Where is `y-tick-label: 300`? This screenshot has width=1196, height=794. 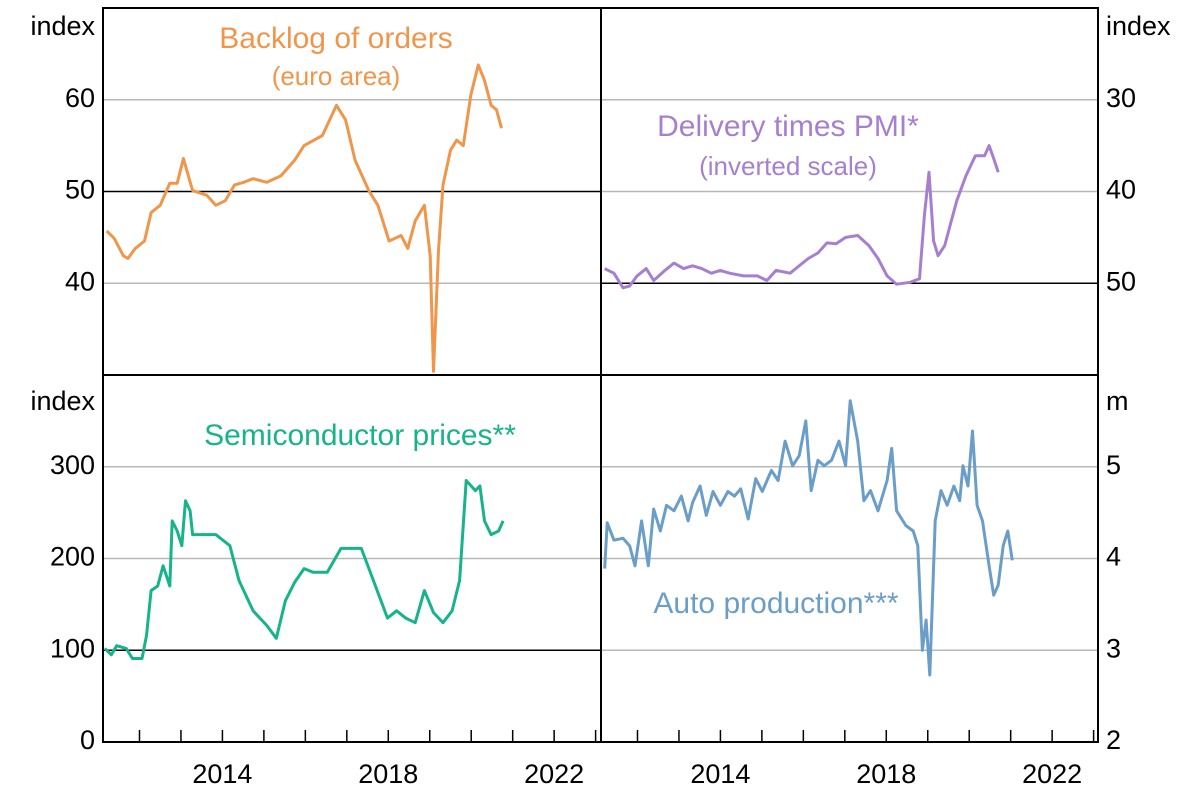
y-tick-label: 300 is located at coordinates (72, 465).